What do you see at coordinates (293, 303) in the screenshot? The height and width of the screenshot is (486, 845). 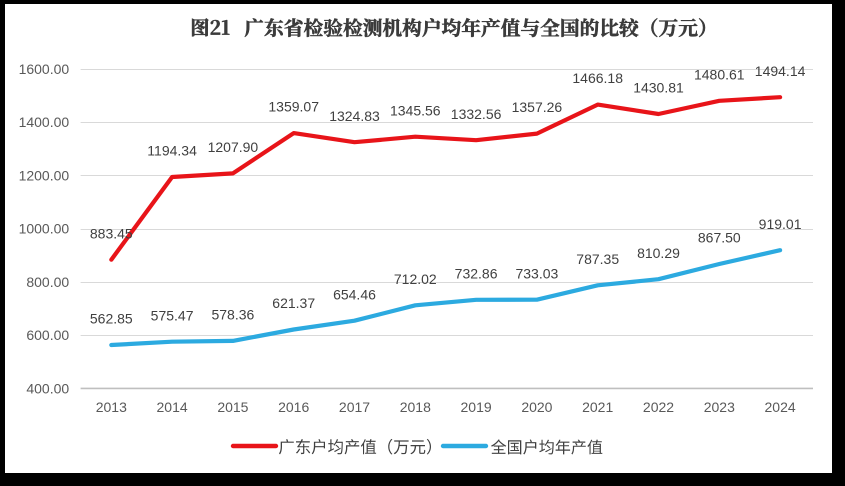 I see `svg-text: 621.37` at bounding box center [293, 303].